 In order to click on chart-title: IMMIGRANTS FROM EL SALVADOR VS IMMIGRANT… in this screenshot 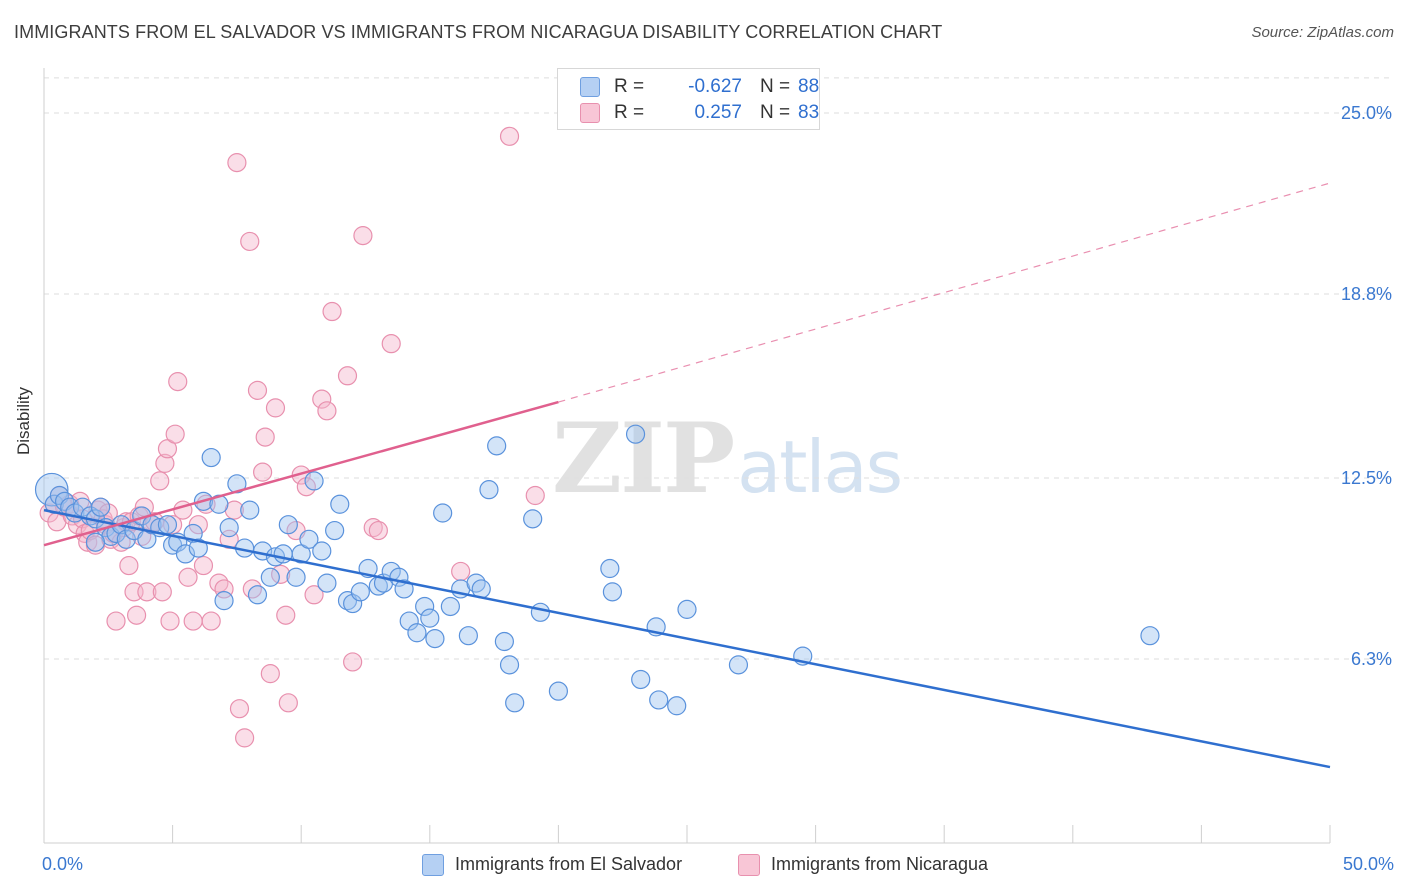, I will do `click(478, 32)`.